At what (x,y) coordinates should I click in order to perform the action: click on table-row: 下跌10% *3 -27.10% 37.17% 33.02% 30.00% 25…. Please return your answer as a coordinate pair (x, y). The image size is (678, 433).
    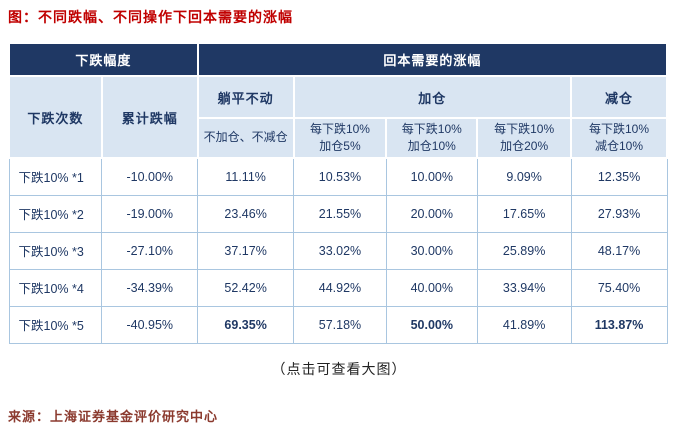
    Looking at the image, I should click on (338, 250).